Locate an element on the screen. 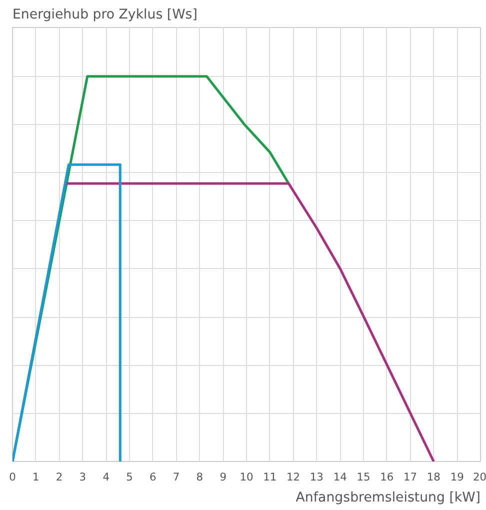  x-tick-label: 1 is located at coordinates (36, 477).